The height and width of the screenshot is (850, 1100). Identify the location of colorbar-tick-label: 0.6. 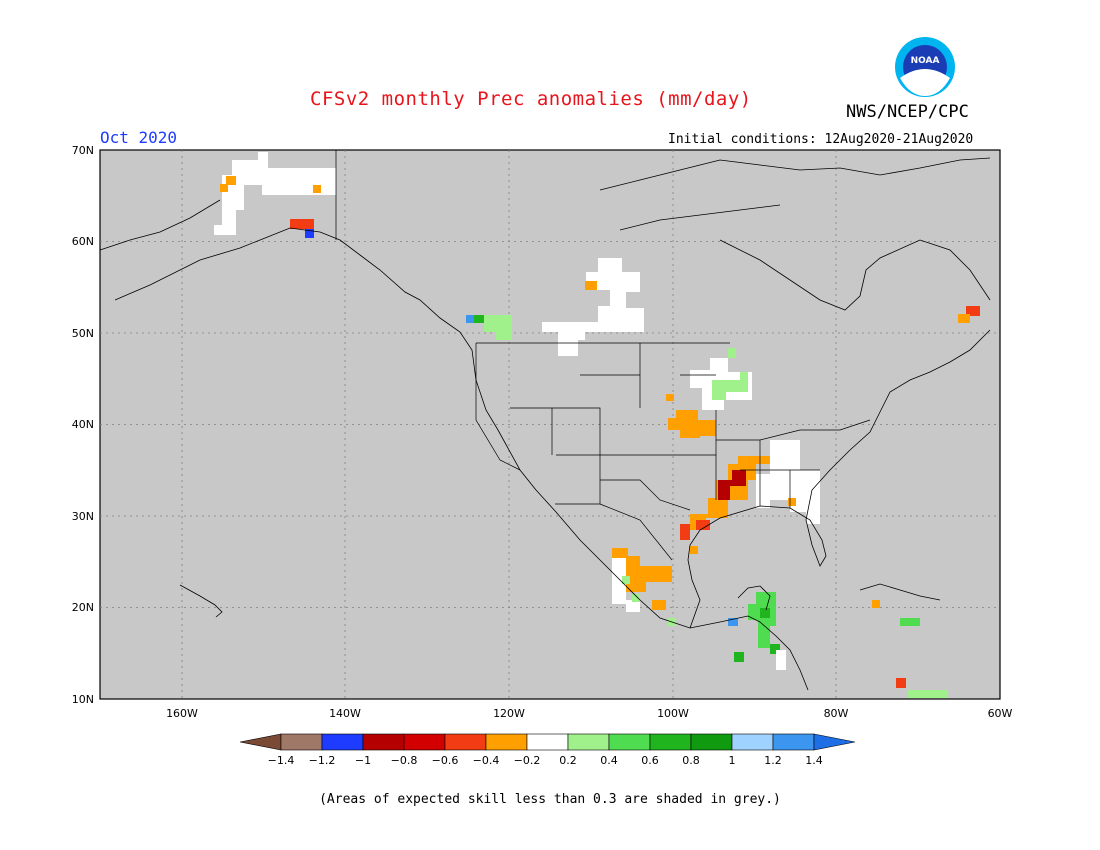
(650, 760).